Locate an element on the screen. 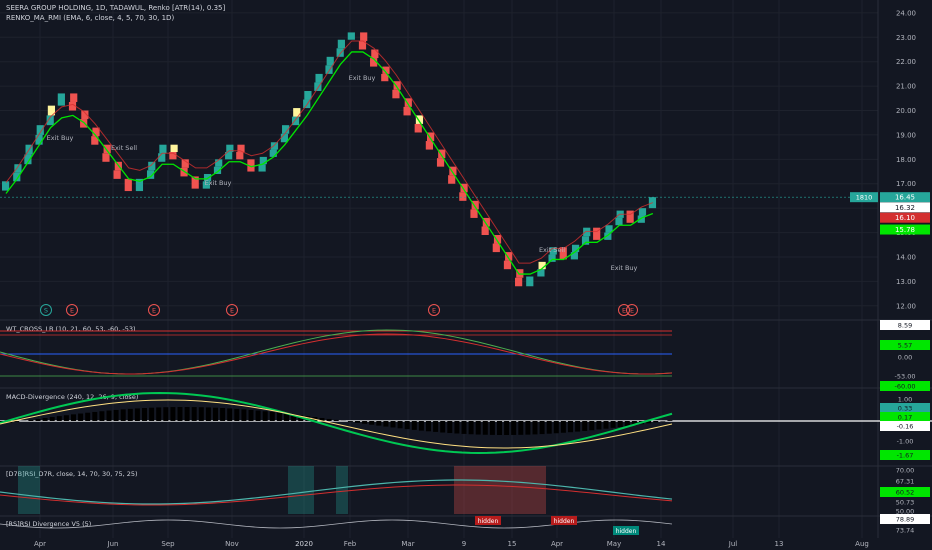 This screenshot has height=550, width=932. signal-line is located at coordinates (336, 424).